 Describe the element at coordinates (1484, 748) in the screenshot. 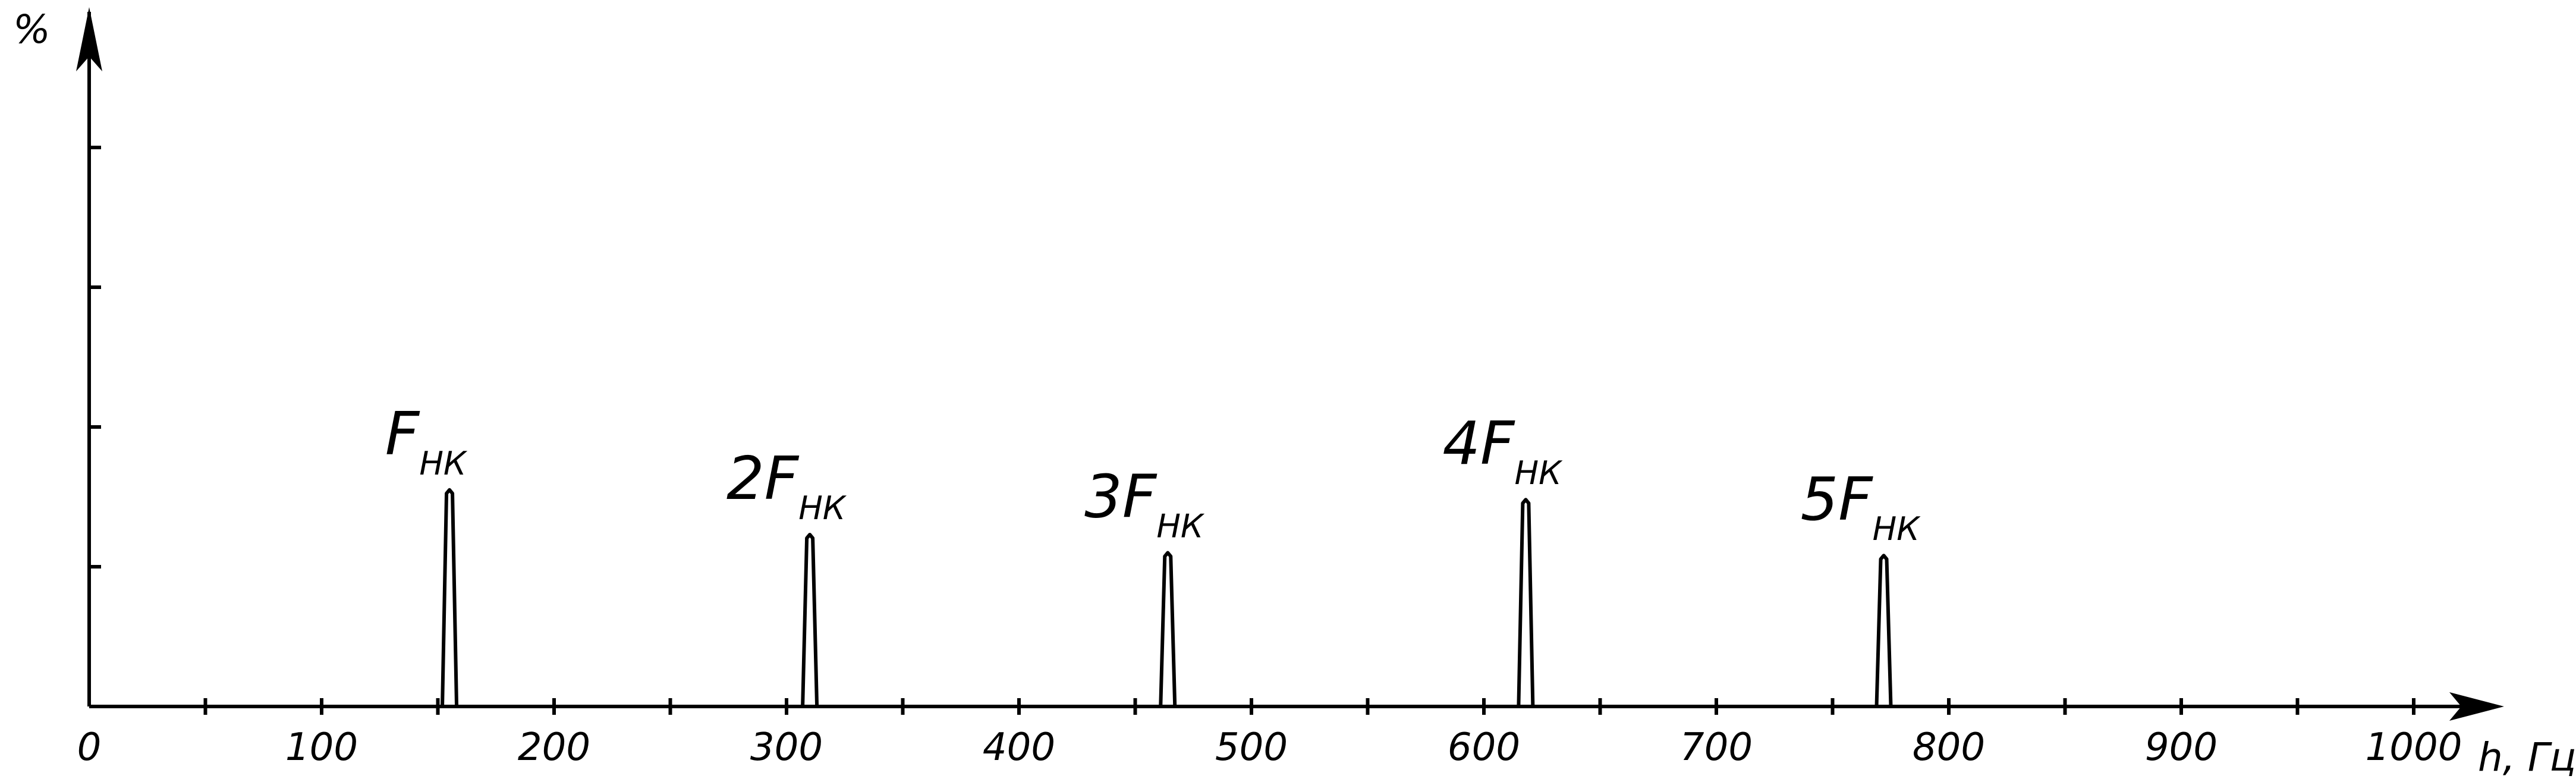

I see `x-tick-label: 600` at that location.